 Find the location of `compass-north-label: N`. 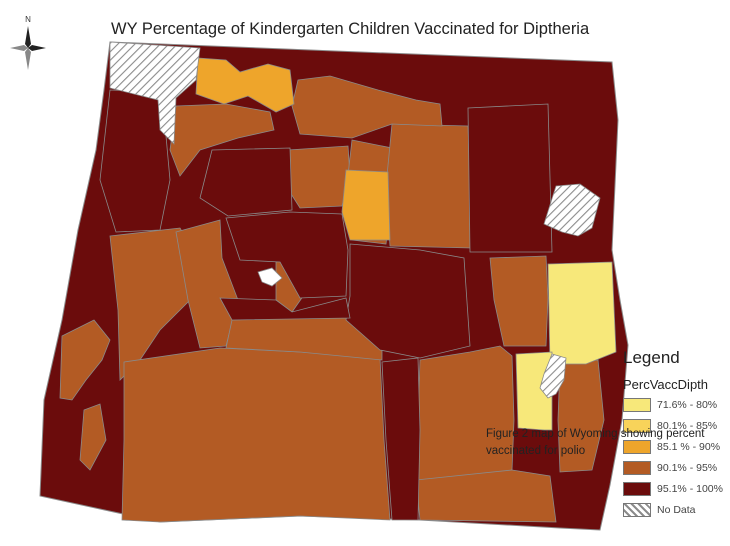

compass-north-label: N is located at coordinates (28, 19).